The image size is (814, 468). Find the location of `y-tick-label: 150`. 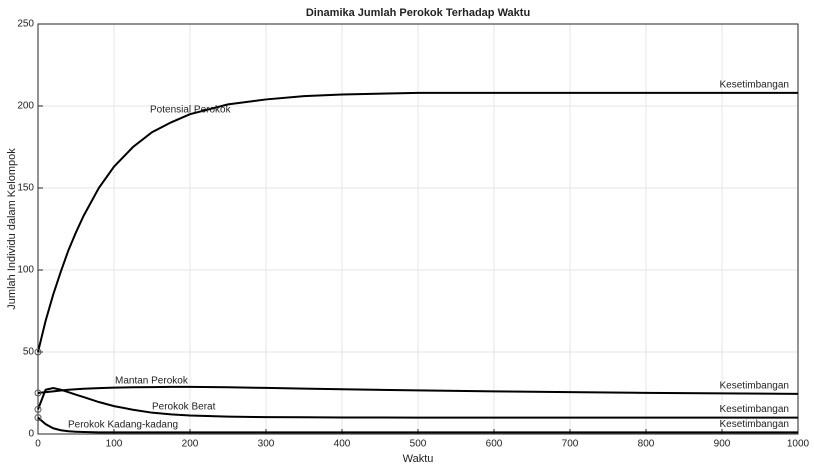

y-tick-label: 150 is located at coordinates (25, 188).